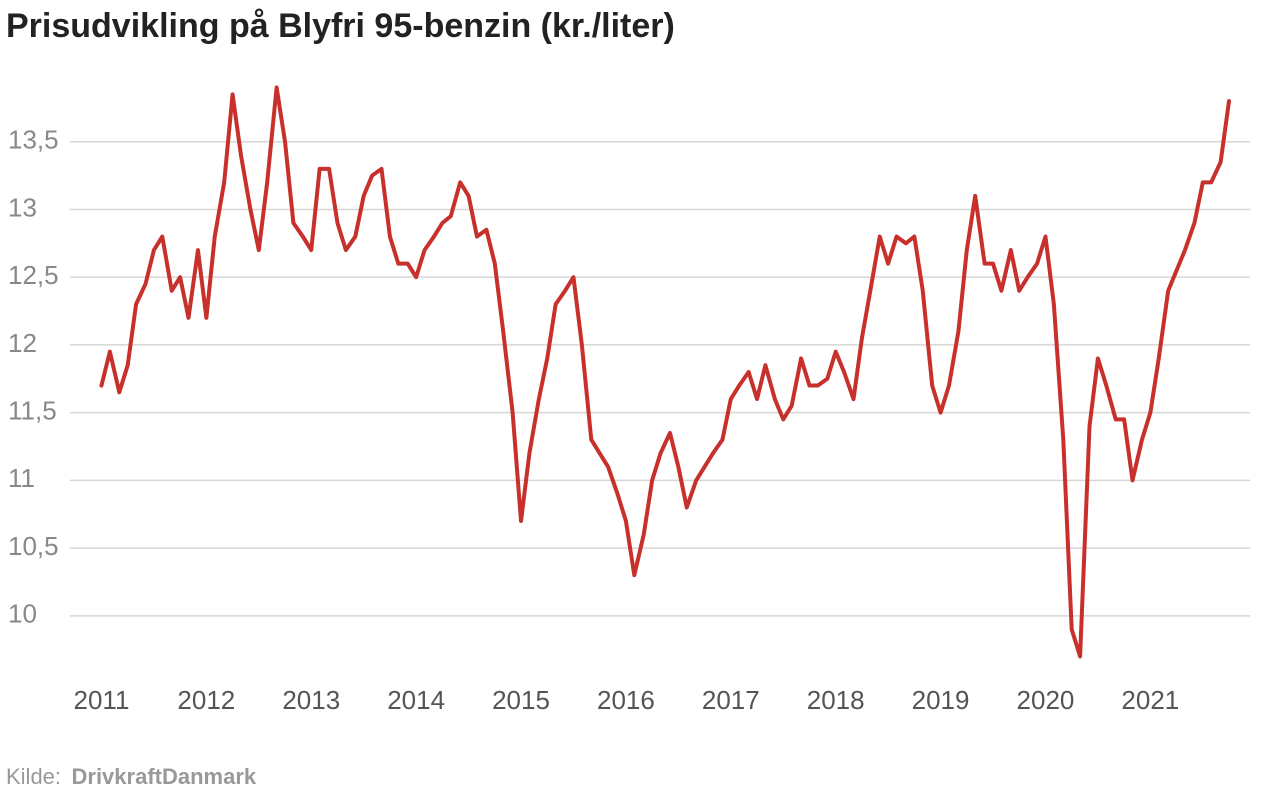 The width and height of the screenshot is (1264, 812). Describe the element at coordinates (22, 207) in the screenshot. I see `y-tick-label: 13` at that location.